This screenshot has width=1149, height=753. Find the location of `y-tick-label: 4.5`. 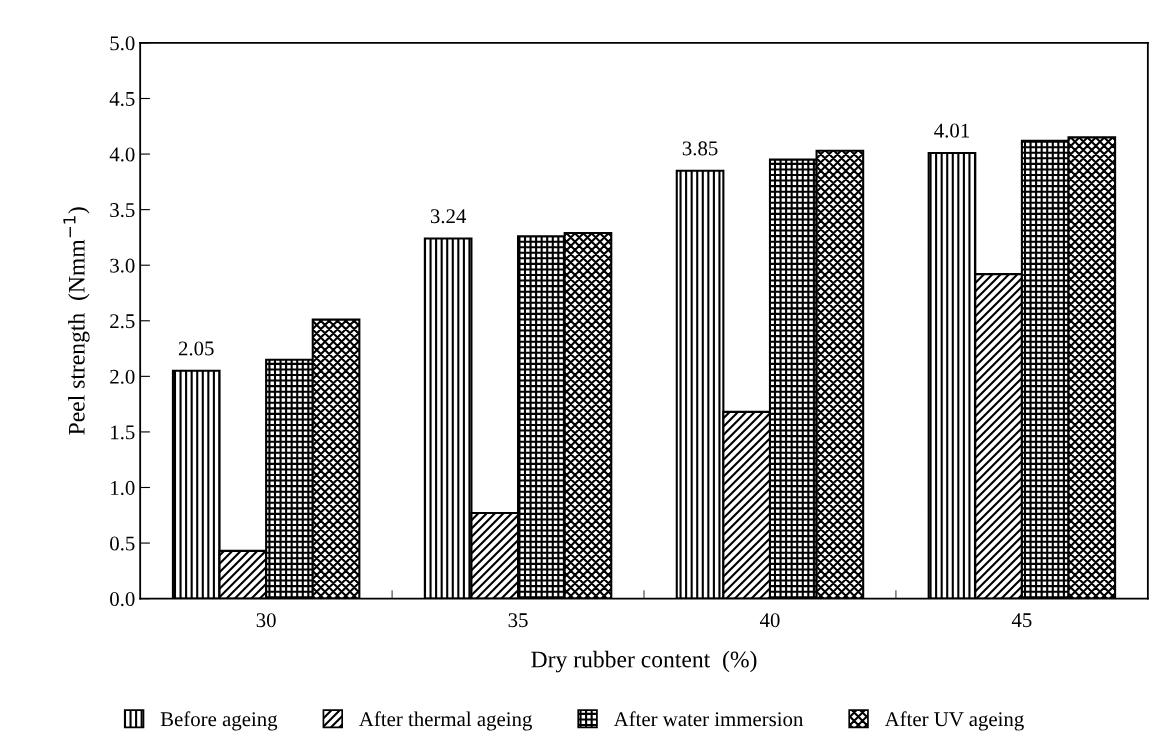

y-tick-label: 4.5 is located at coordinates (122, 99).